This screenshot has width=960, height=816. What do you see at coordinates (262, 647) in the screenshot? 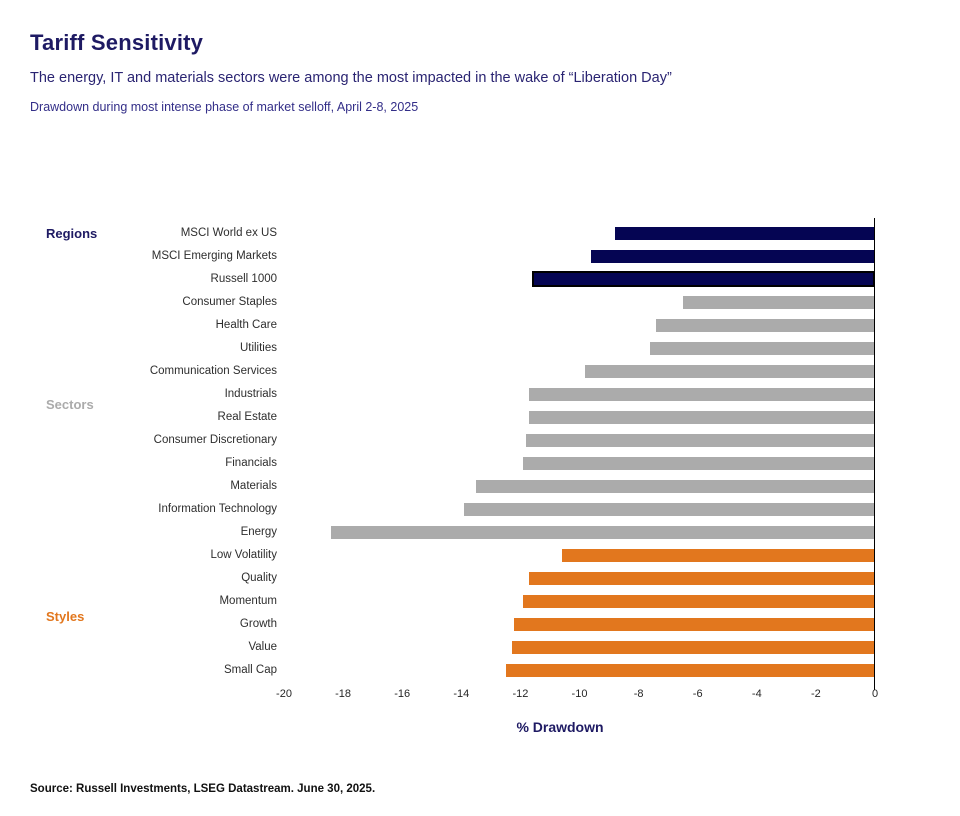
I see `category-label: Value` at bounding box center [262, 647].